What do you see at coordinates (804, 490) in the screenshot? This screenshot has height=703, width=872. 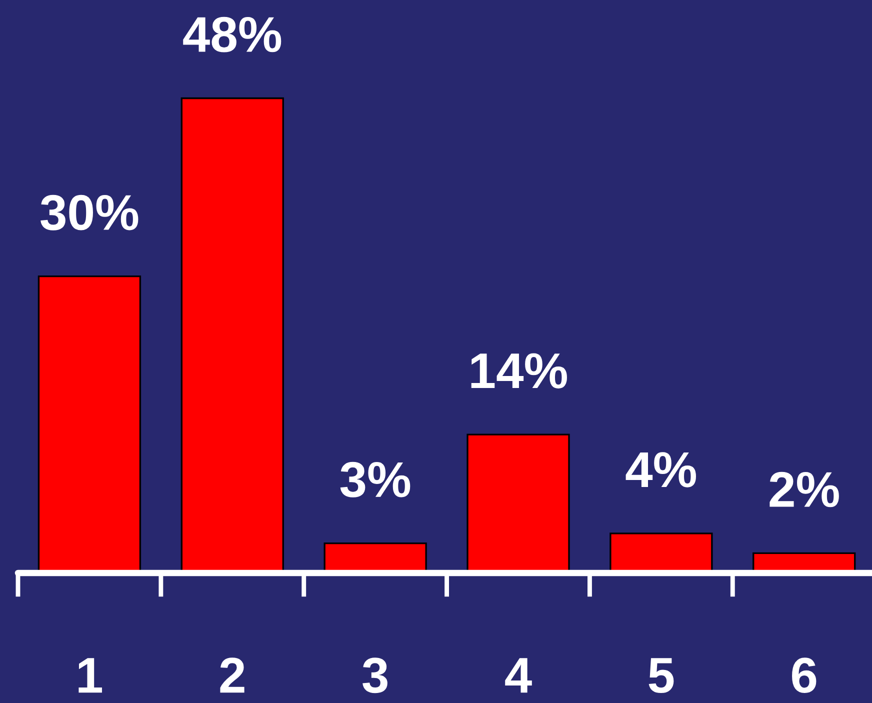 I see `data-label: 2%` at bounding box center [804, 490].